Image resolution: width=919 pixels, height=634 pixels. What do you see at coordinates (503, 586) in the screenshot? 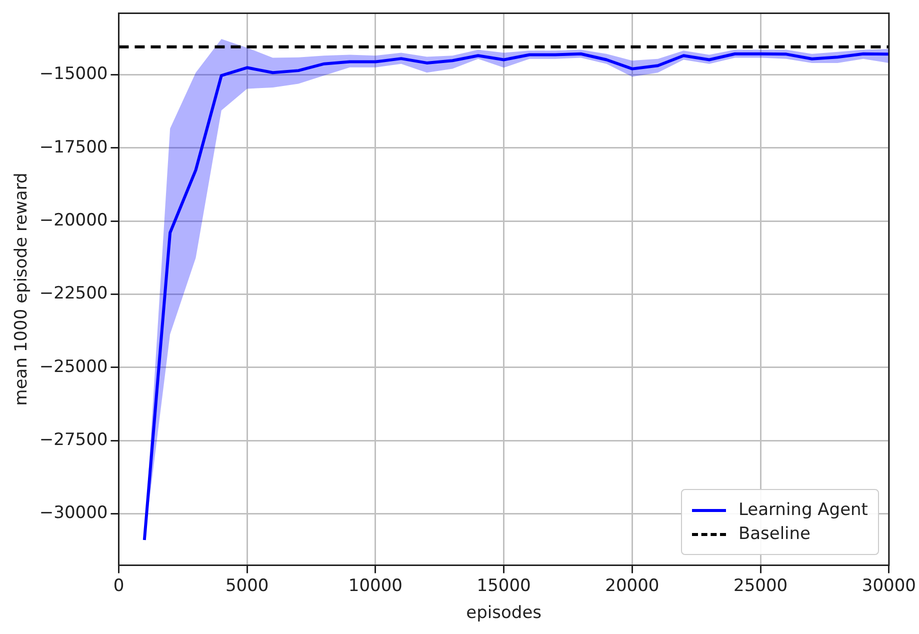
I see `x-tick-label: 15000` at bounding box center [503, 586].